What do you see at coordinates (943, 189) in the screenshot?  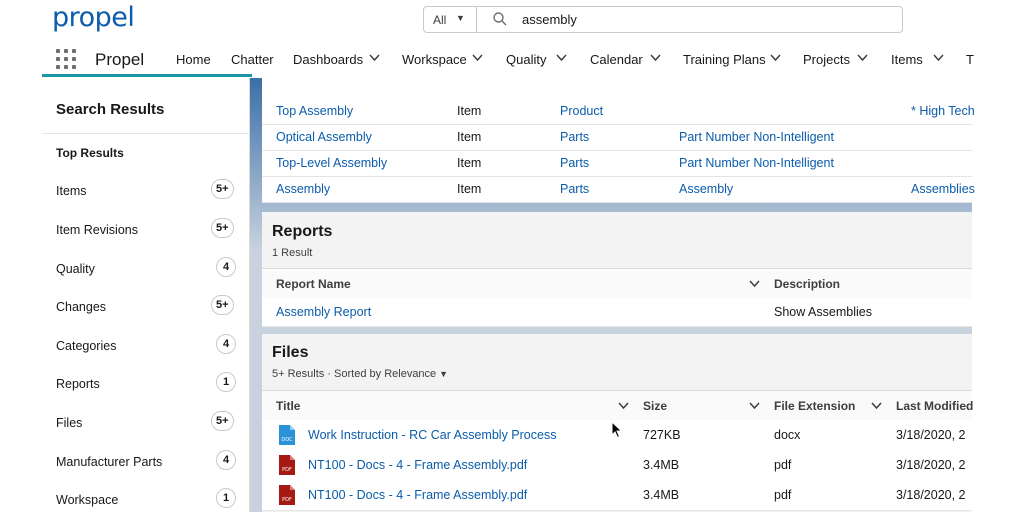 I see `item-extra-link: Assemblies` at bounding box center [943, 189].